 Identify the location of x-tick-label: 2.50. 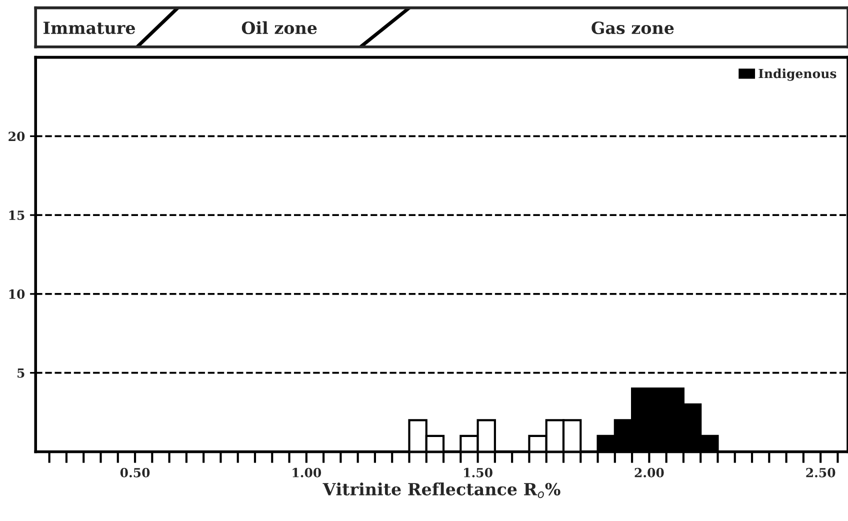
(821, 473).